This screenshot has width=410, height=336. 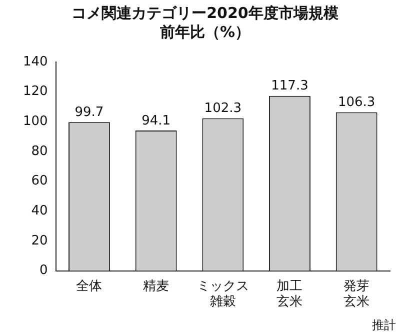 What do you see at coordinates (156, 286) in the screenshot?
I see `x-tick-label: 精麦` at bounding box center [156, 286].